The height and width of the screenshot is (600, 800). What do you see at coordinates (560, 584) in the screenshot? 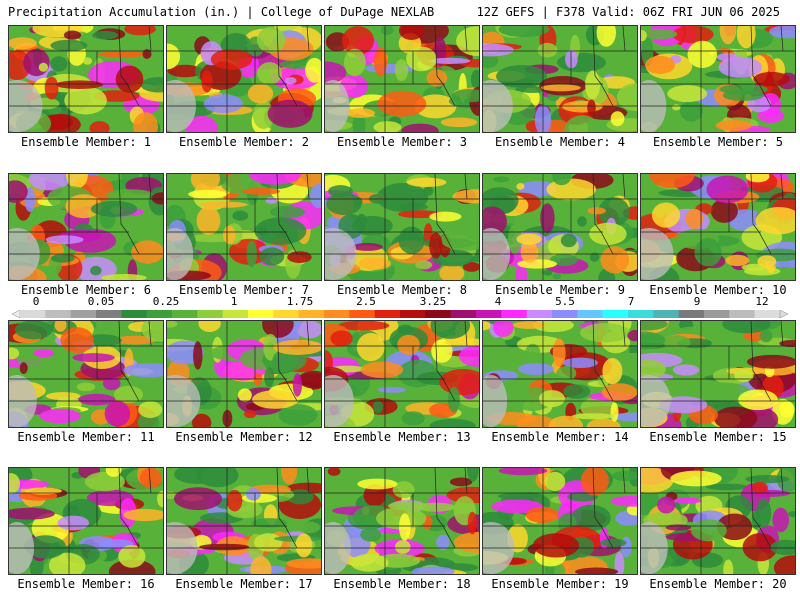
I see `member-caption: Ensemble Member: 19` at bounding box center [560, 584].